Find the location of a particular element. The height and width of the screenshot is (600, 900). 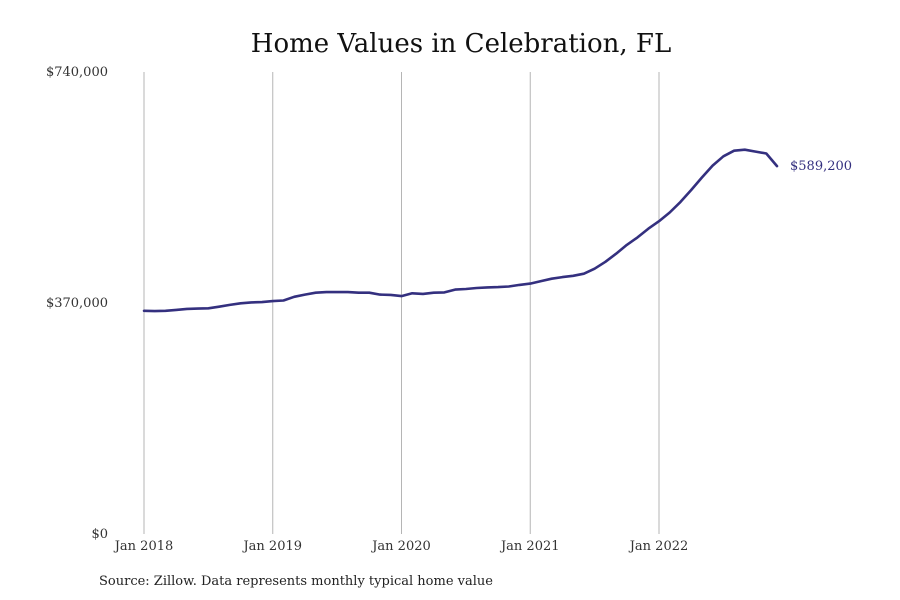

y-tick-label: $740,000 is located at coordinates (77, 72).